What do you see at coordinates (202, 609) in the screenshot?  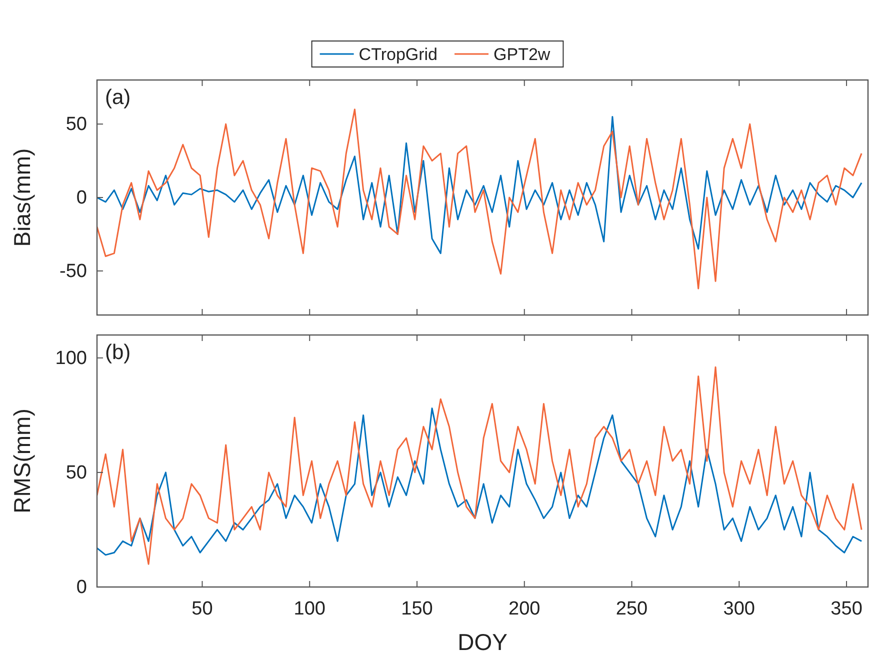 I see `x-tick-label: 50` at bounding box center [202, 609].